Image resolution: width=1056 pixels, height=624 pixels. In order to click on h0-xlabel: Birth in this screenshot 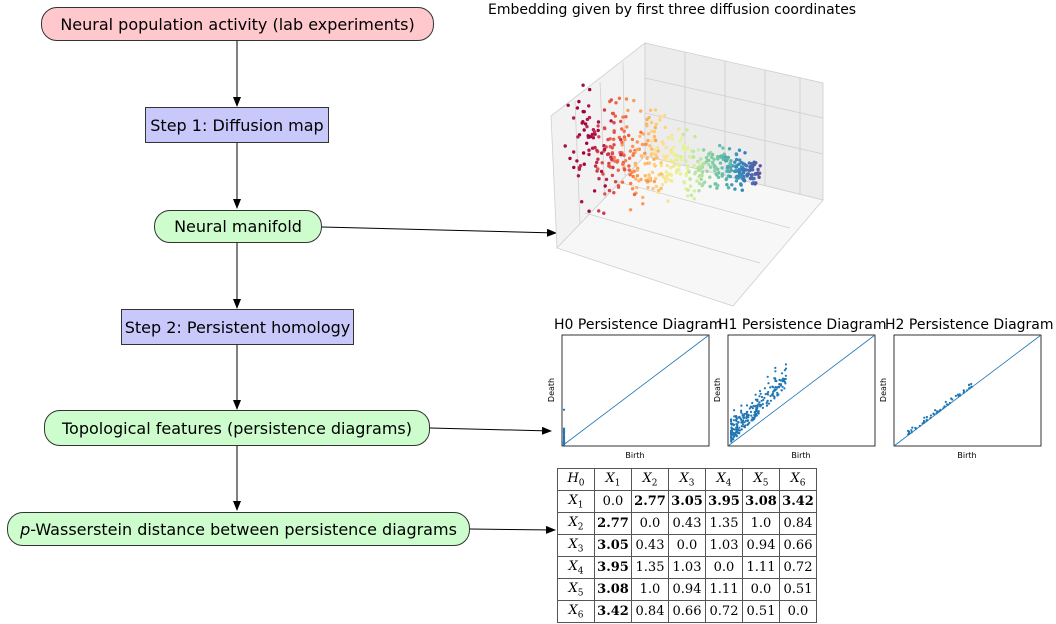, I will do `click(634, 455)`.